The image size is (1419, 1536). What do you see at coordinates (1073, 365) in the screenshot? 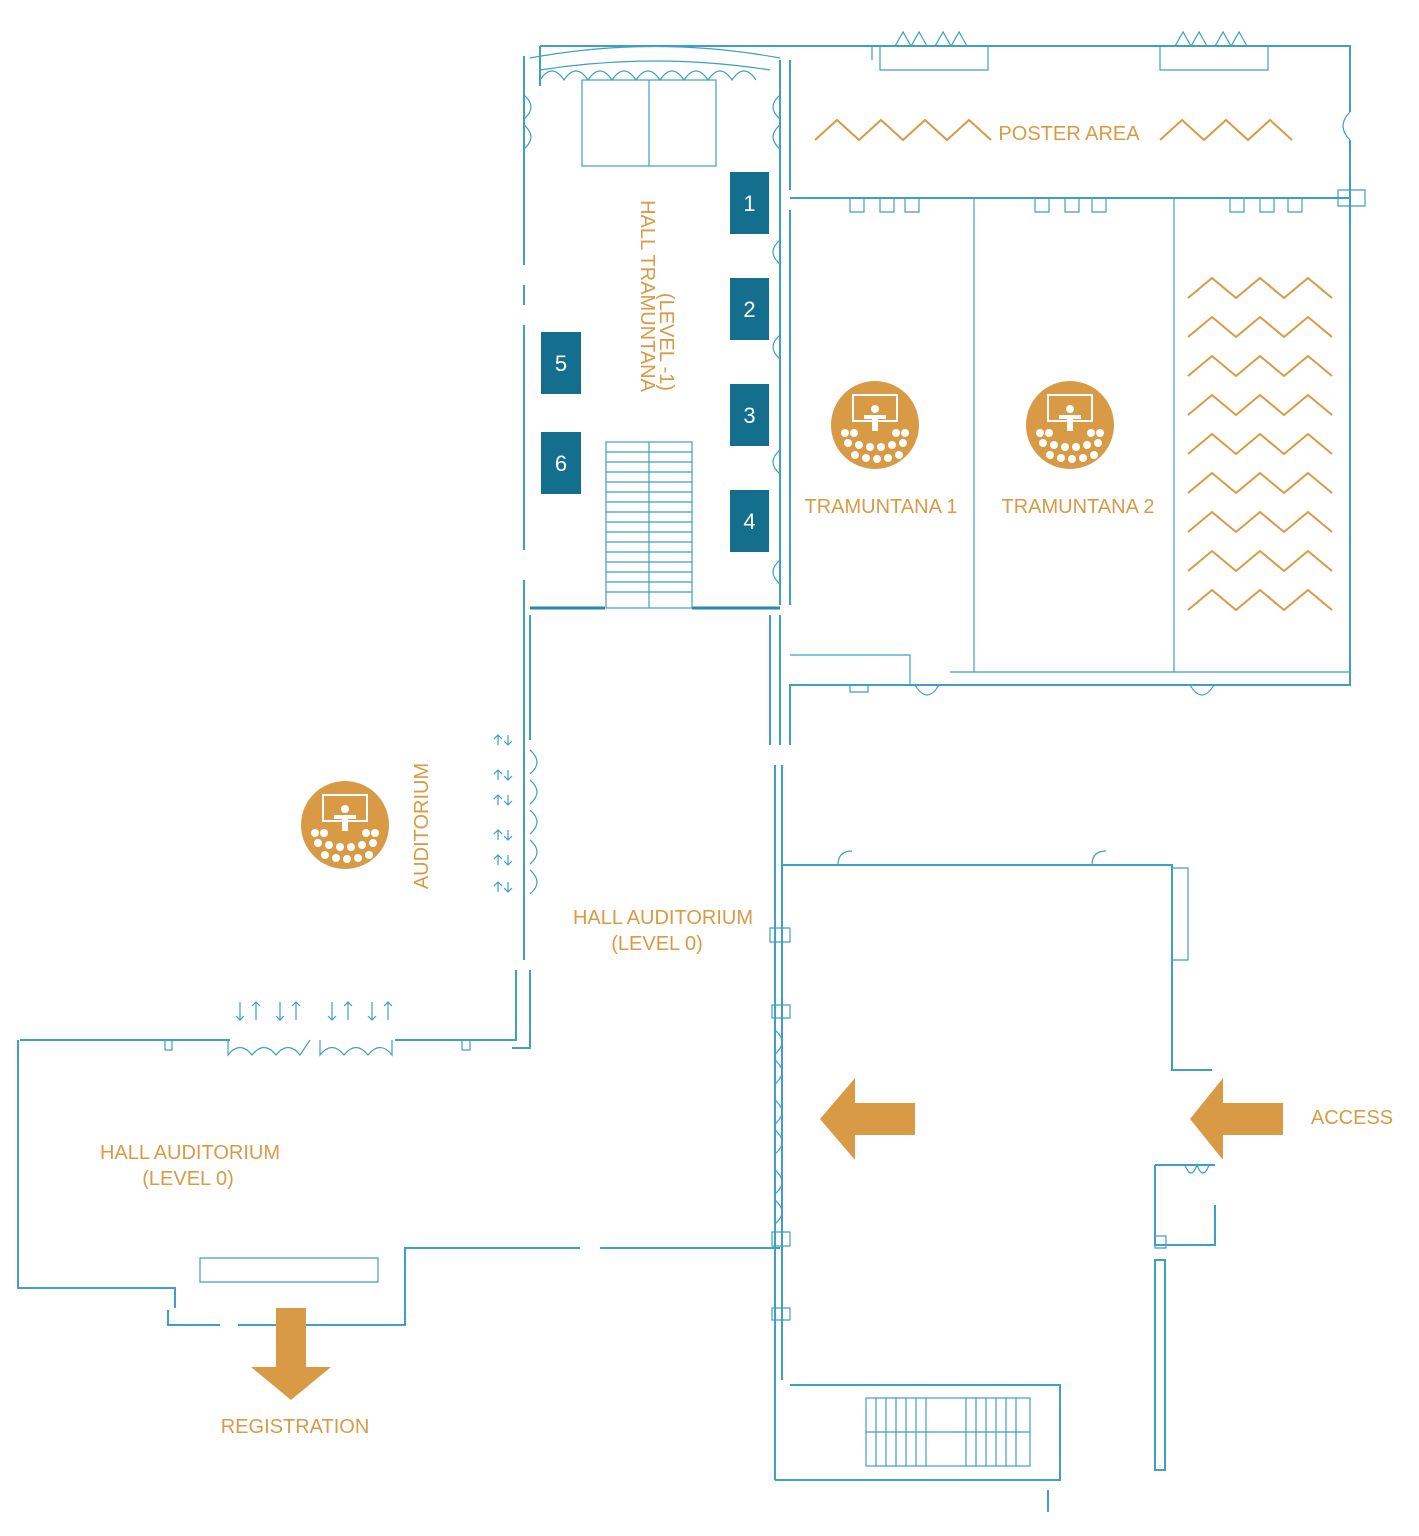
I see `poster-zigzags` at bounding box center [1073, 365].